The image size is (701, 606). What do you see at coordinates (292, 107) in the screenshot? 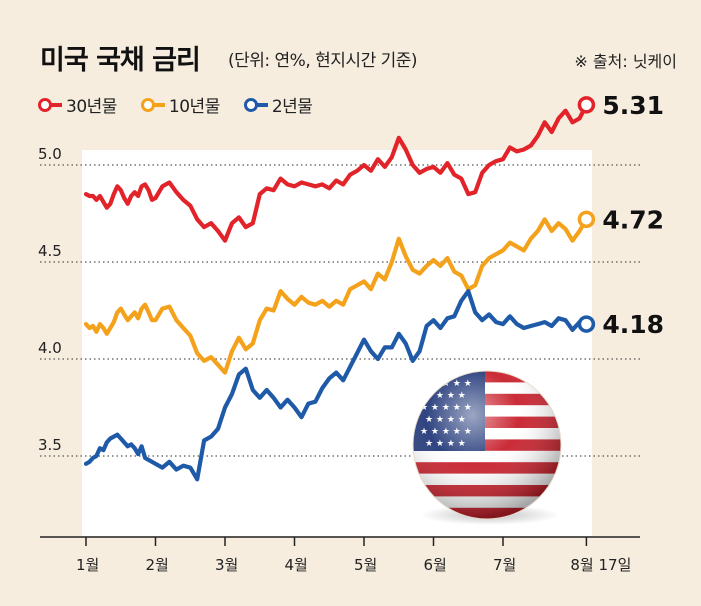
I see `legend-label-2y: 2년물` at bounding box center [292, 107].